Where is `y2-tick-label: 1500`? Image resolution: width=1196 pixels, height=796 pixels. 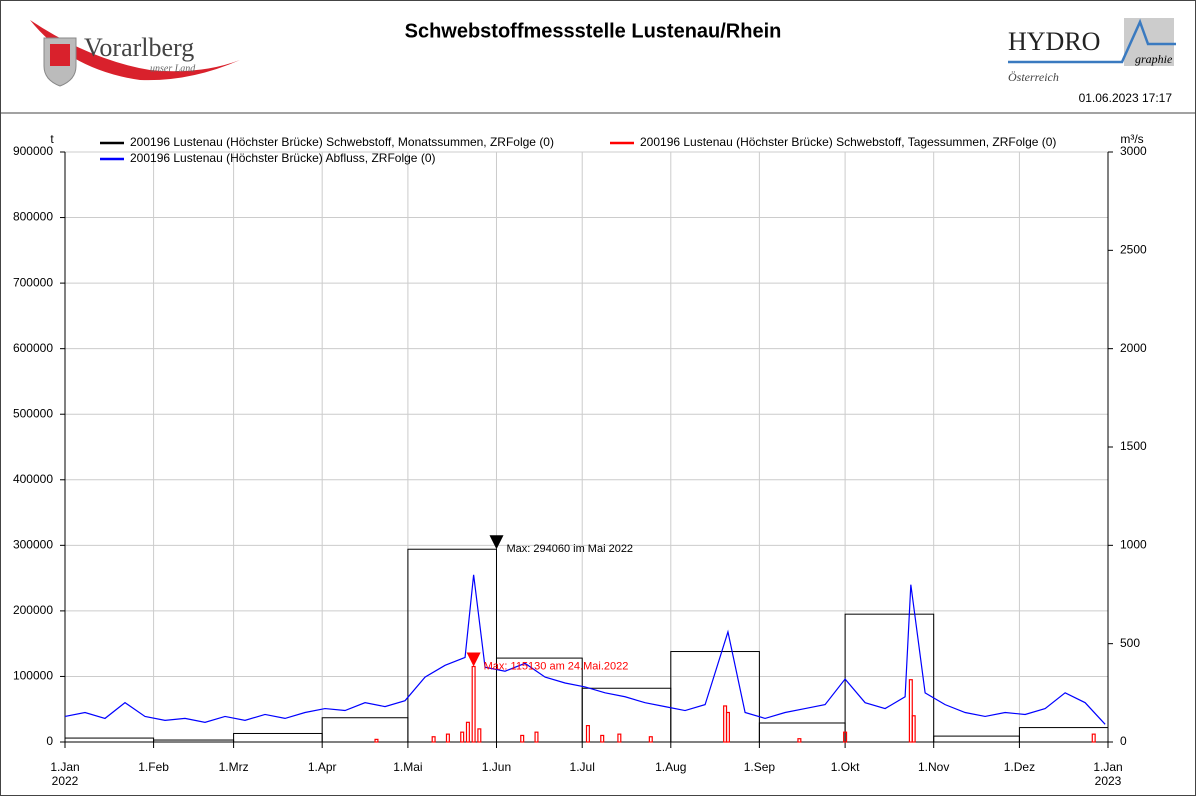 y2-tick-label: 1500 is located at coordinates (1133, 446).